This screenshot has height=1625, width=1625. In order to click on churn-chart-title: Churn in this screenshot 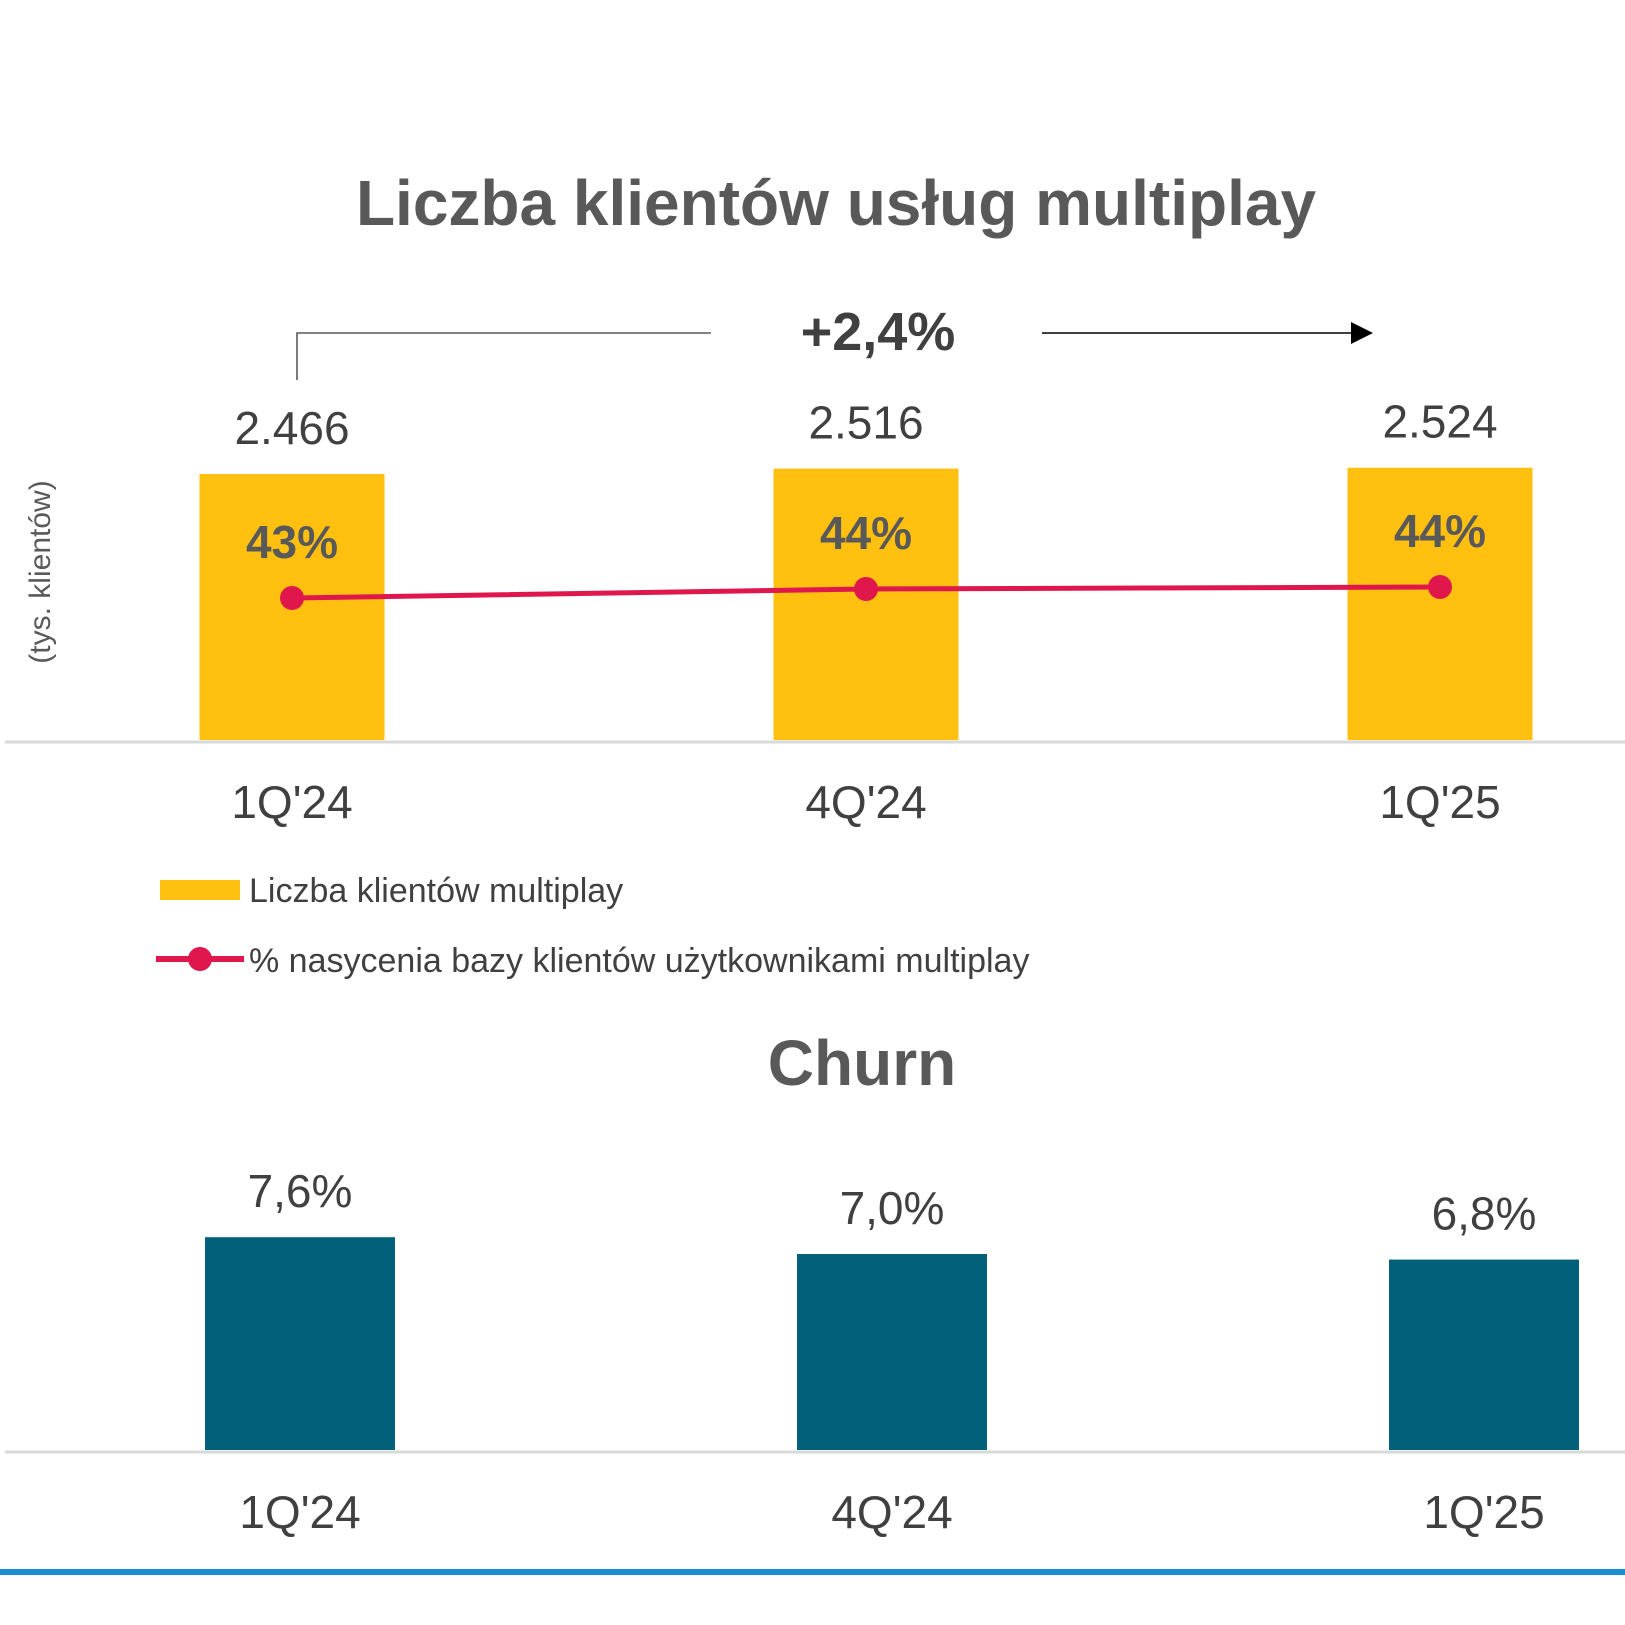, I will do `click(862, 1063)`.